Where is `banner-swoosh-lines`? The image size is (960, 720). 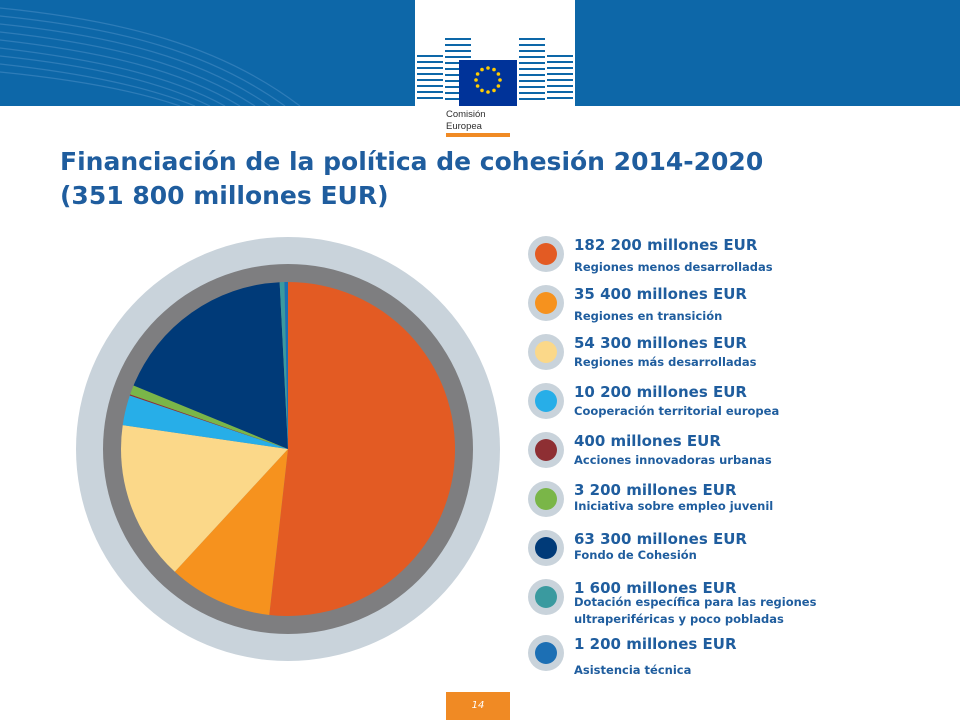 banner-swoosh-lines is located at coordinates (150, 56).